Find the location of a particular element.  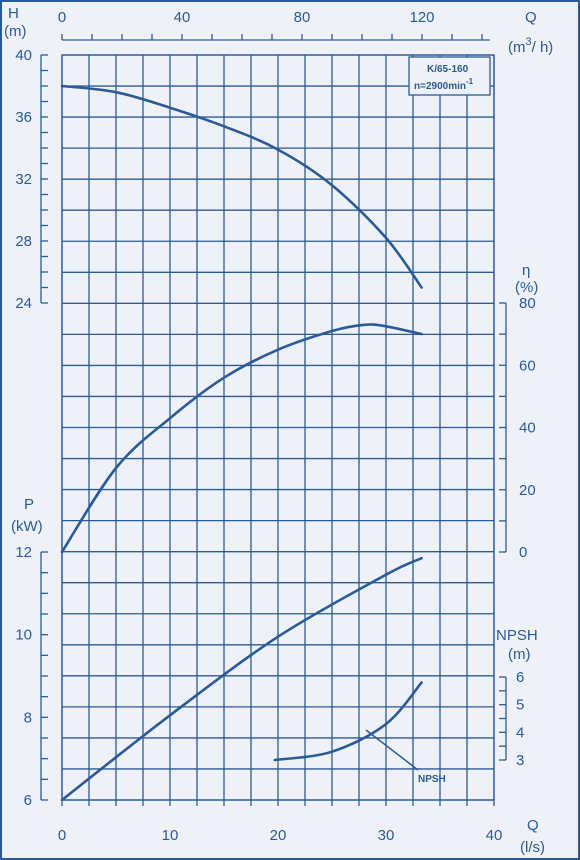

head-tick-label: 28 is located at coordinates (23, 241).